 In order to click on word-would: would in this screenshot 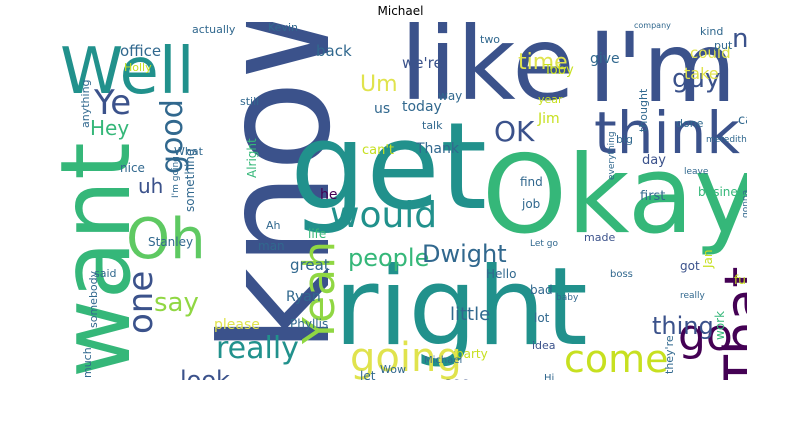, I will do `click(384, 215)`.